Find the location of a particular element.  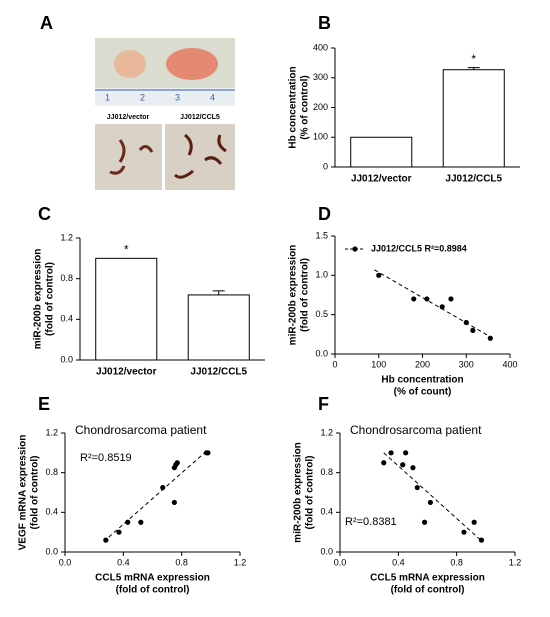

x-tick-label: 1.2 is located at coordinates (515, 562).